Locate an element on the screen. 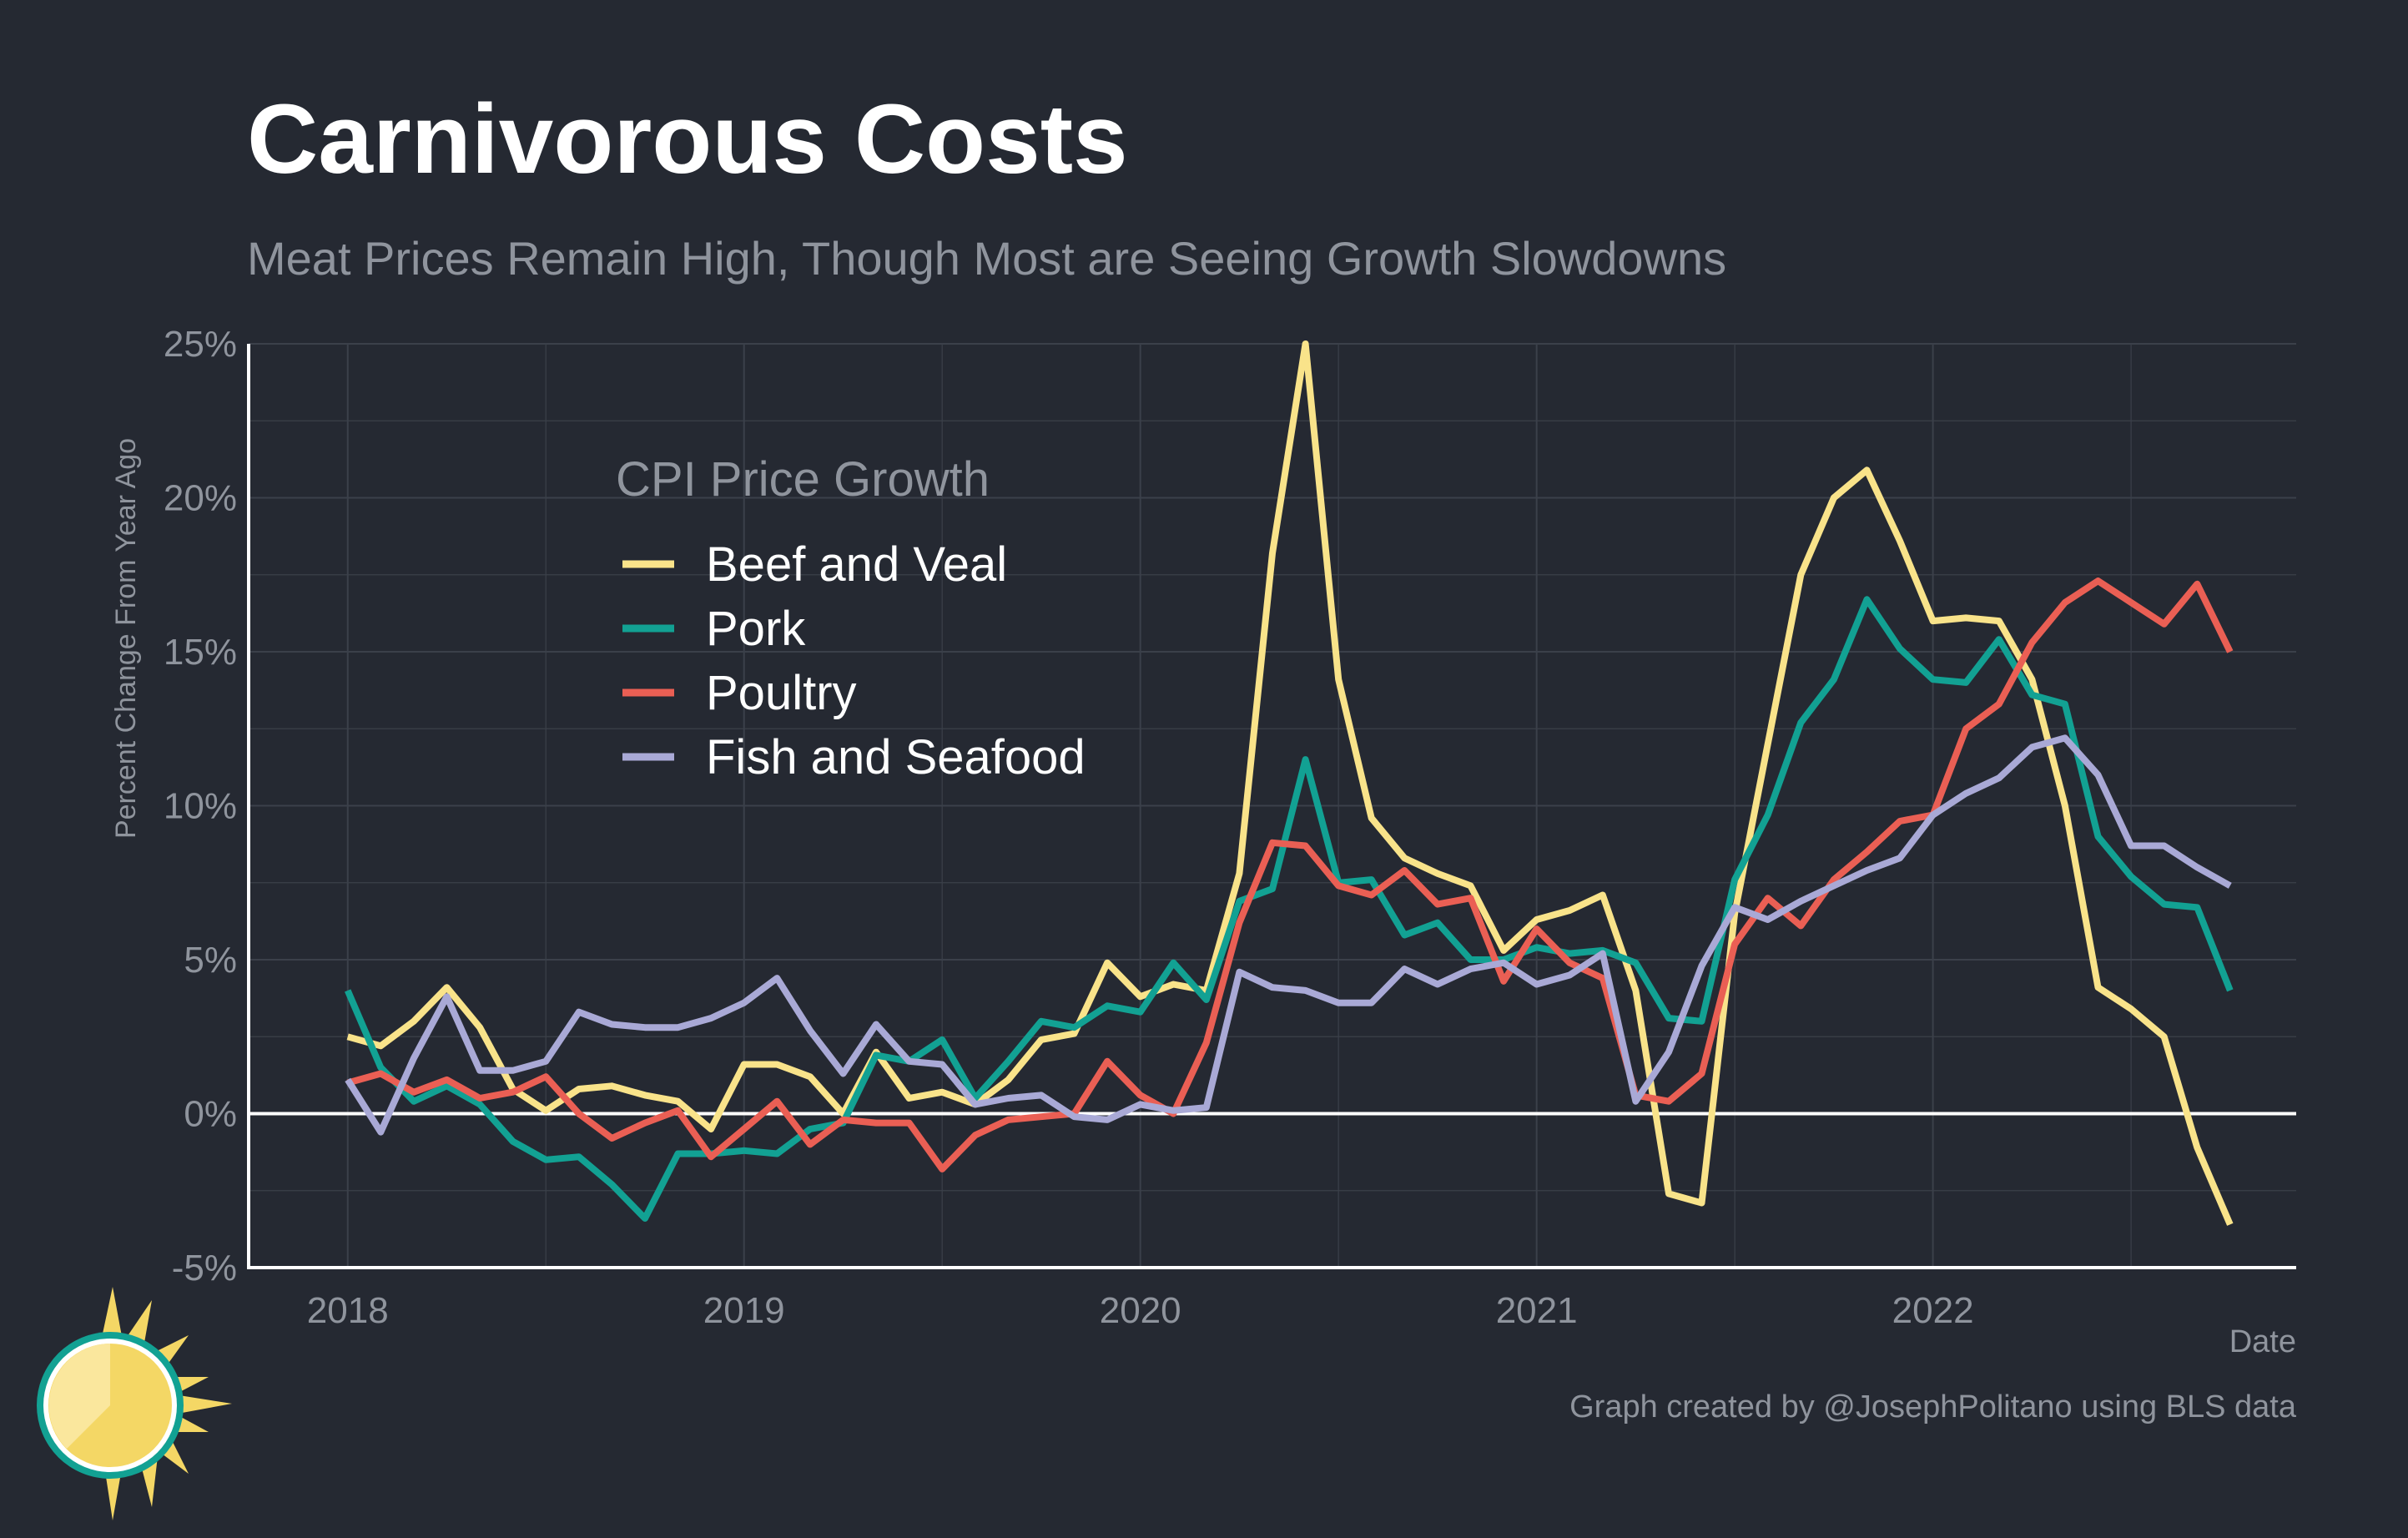 Image resolution: width=2408 pixels, height=1538 pixels. y-axis-label: Percent Change From Year Ago is located at coordinates (126, 638).